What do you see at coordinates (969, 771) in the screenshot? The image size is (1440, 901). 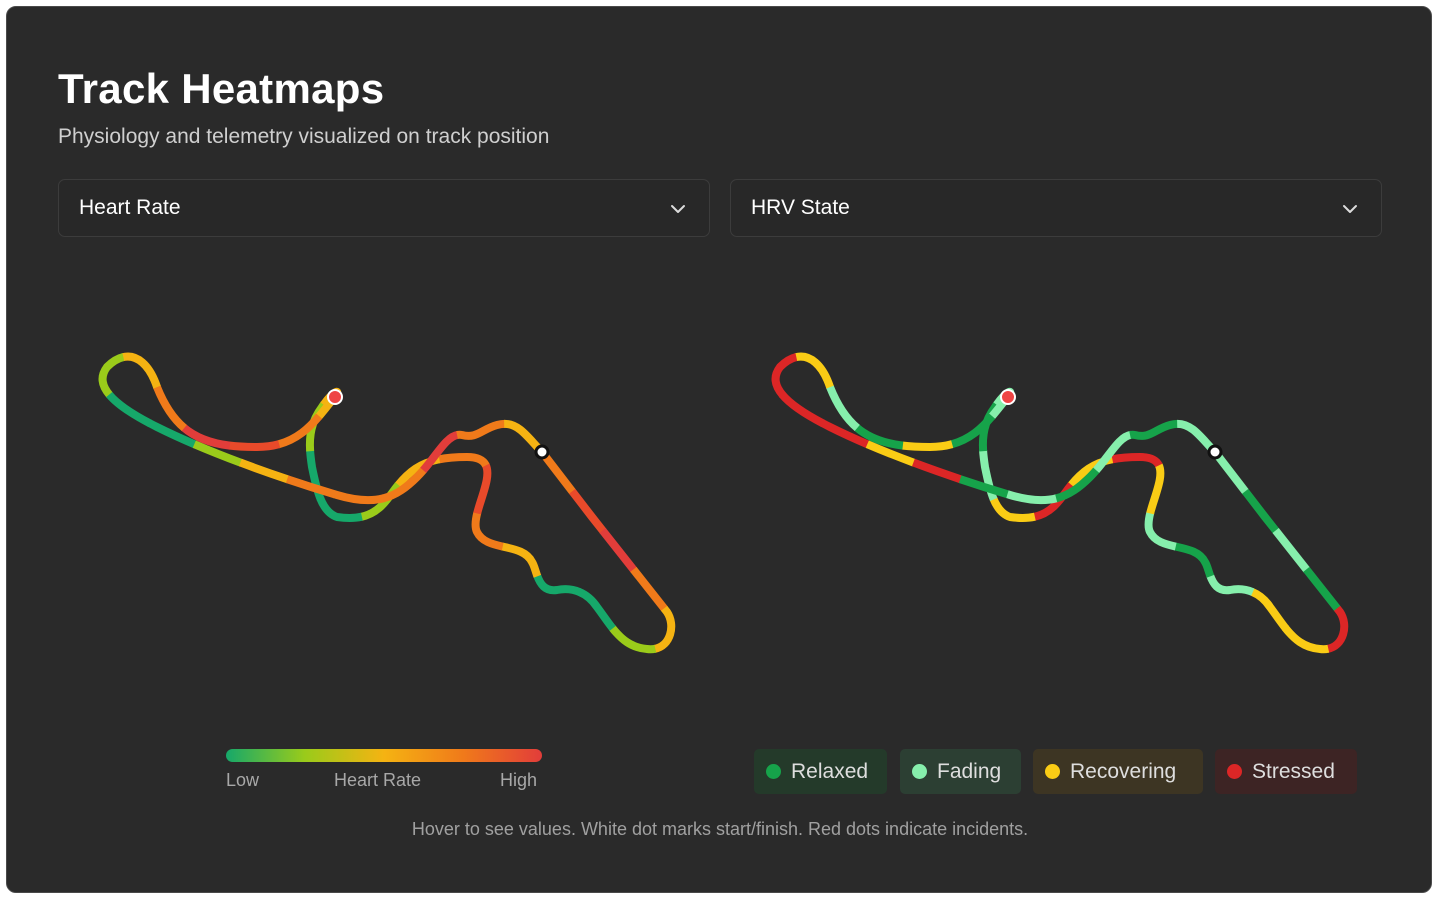 I see `legend-label: Fading` at bounding box center [969, 771].